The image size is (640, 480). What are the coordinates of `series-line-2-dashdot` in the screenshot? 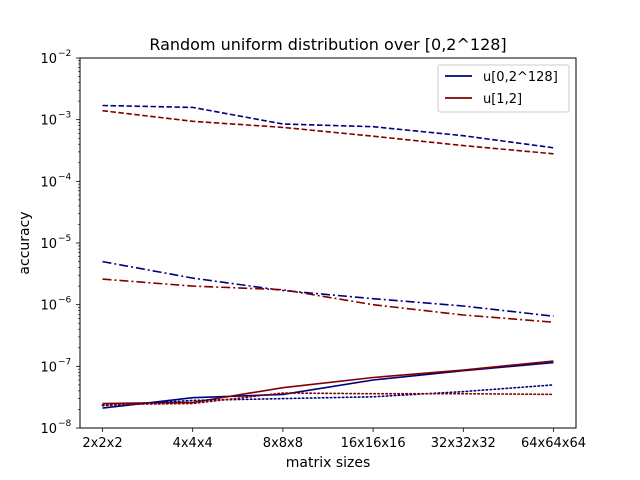 It's located at (328, 288).